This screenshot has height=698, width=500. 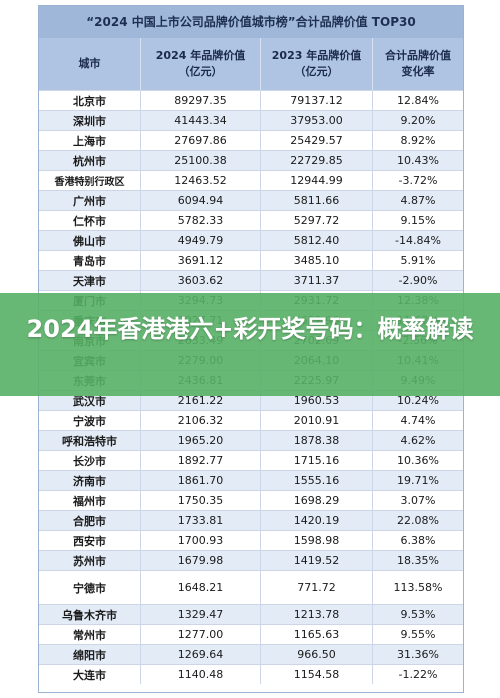 I want to click on cell-value-2024: 12463.52, so click(x=201, y=180).